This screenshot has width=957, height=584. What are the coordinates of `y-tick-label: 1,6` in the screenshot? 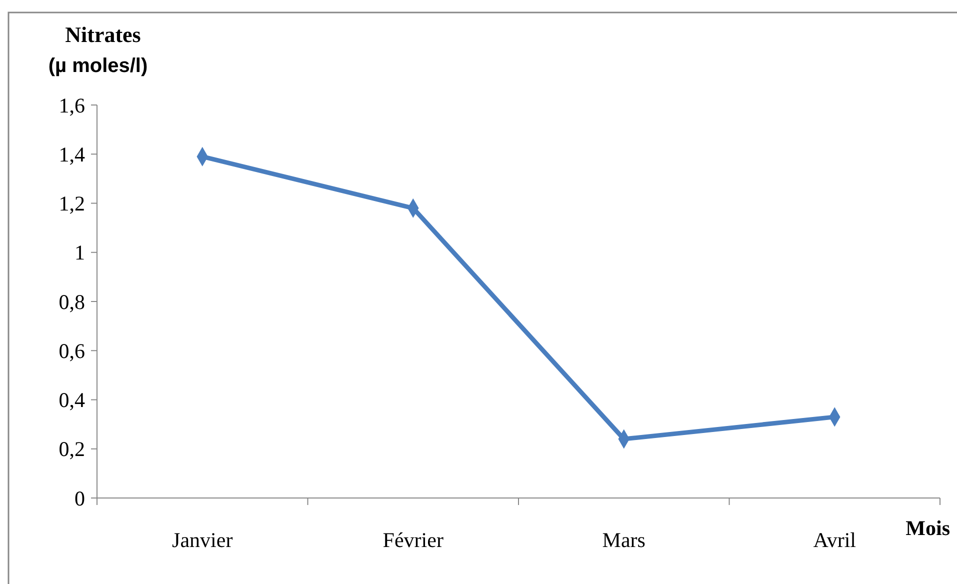 It's located at (71, 105).